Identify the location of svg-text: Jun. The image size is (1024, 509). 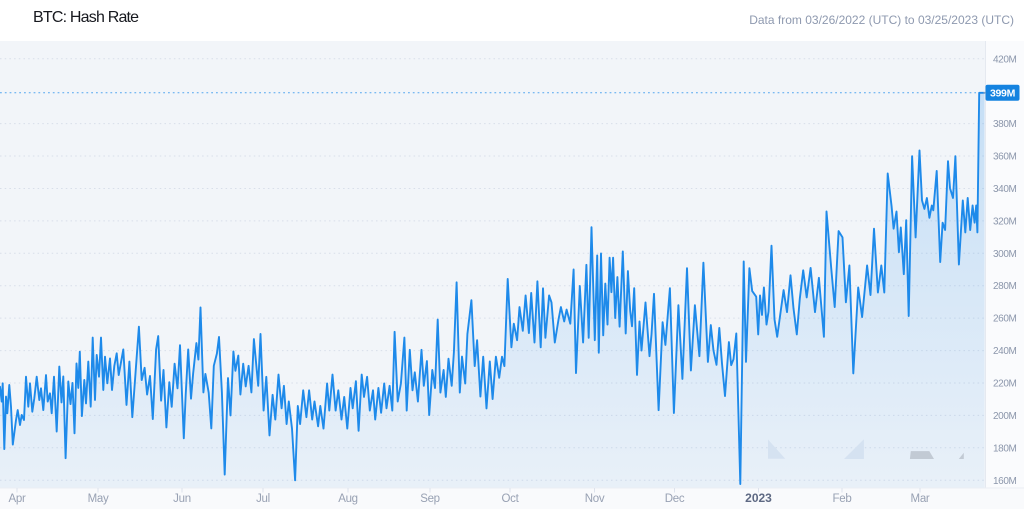
(182, 499).